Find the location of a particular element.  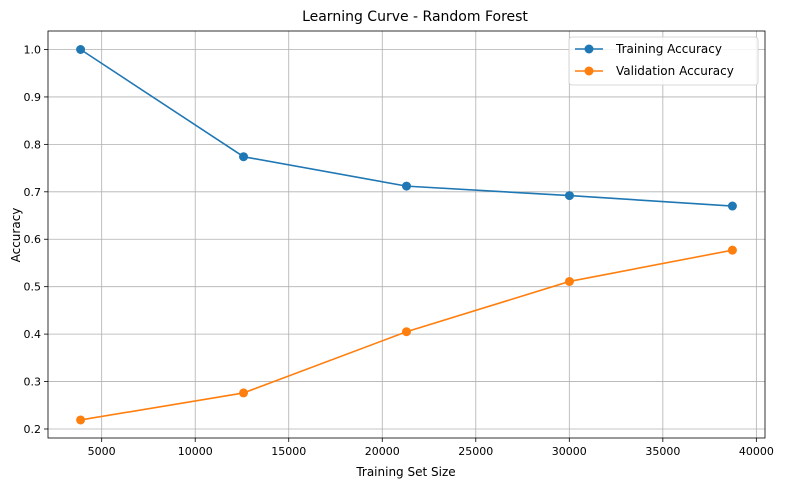

x-tick-label: 40000 is located at coordinates (756, 451).